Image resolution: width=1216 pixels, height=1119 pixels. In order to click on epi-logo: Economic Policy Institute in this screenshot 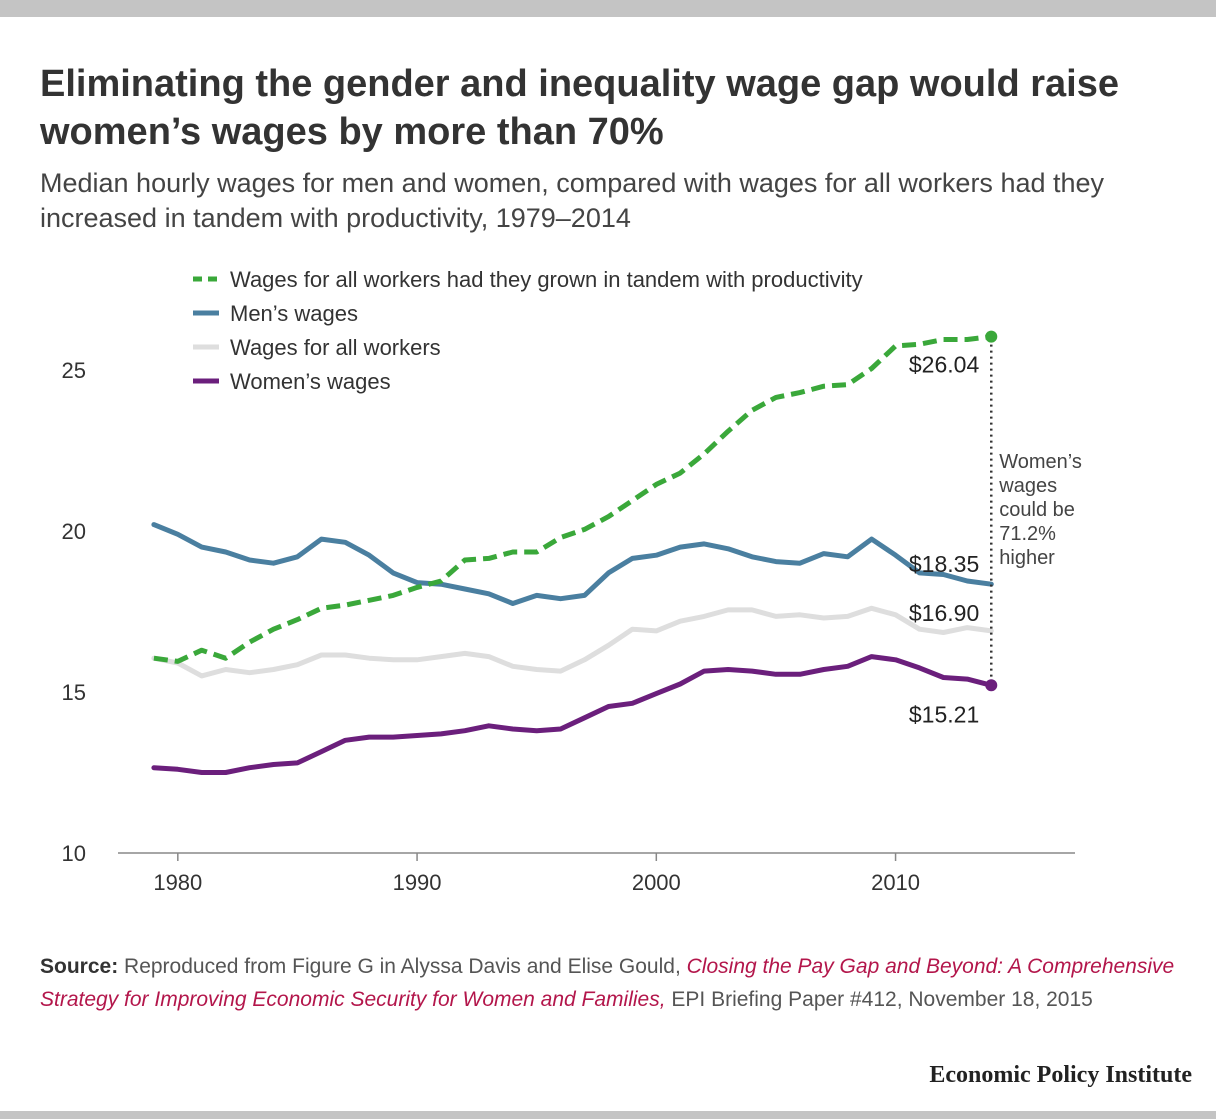, I will do `click(1060, 1075)`.